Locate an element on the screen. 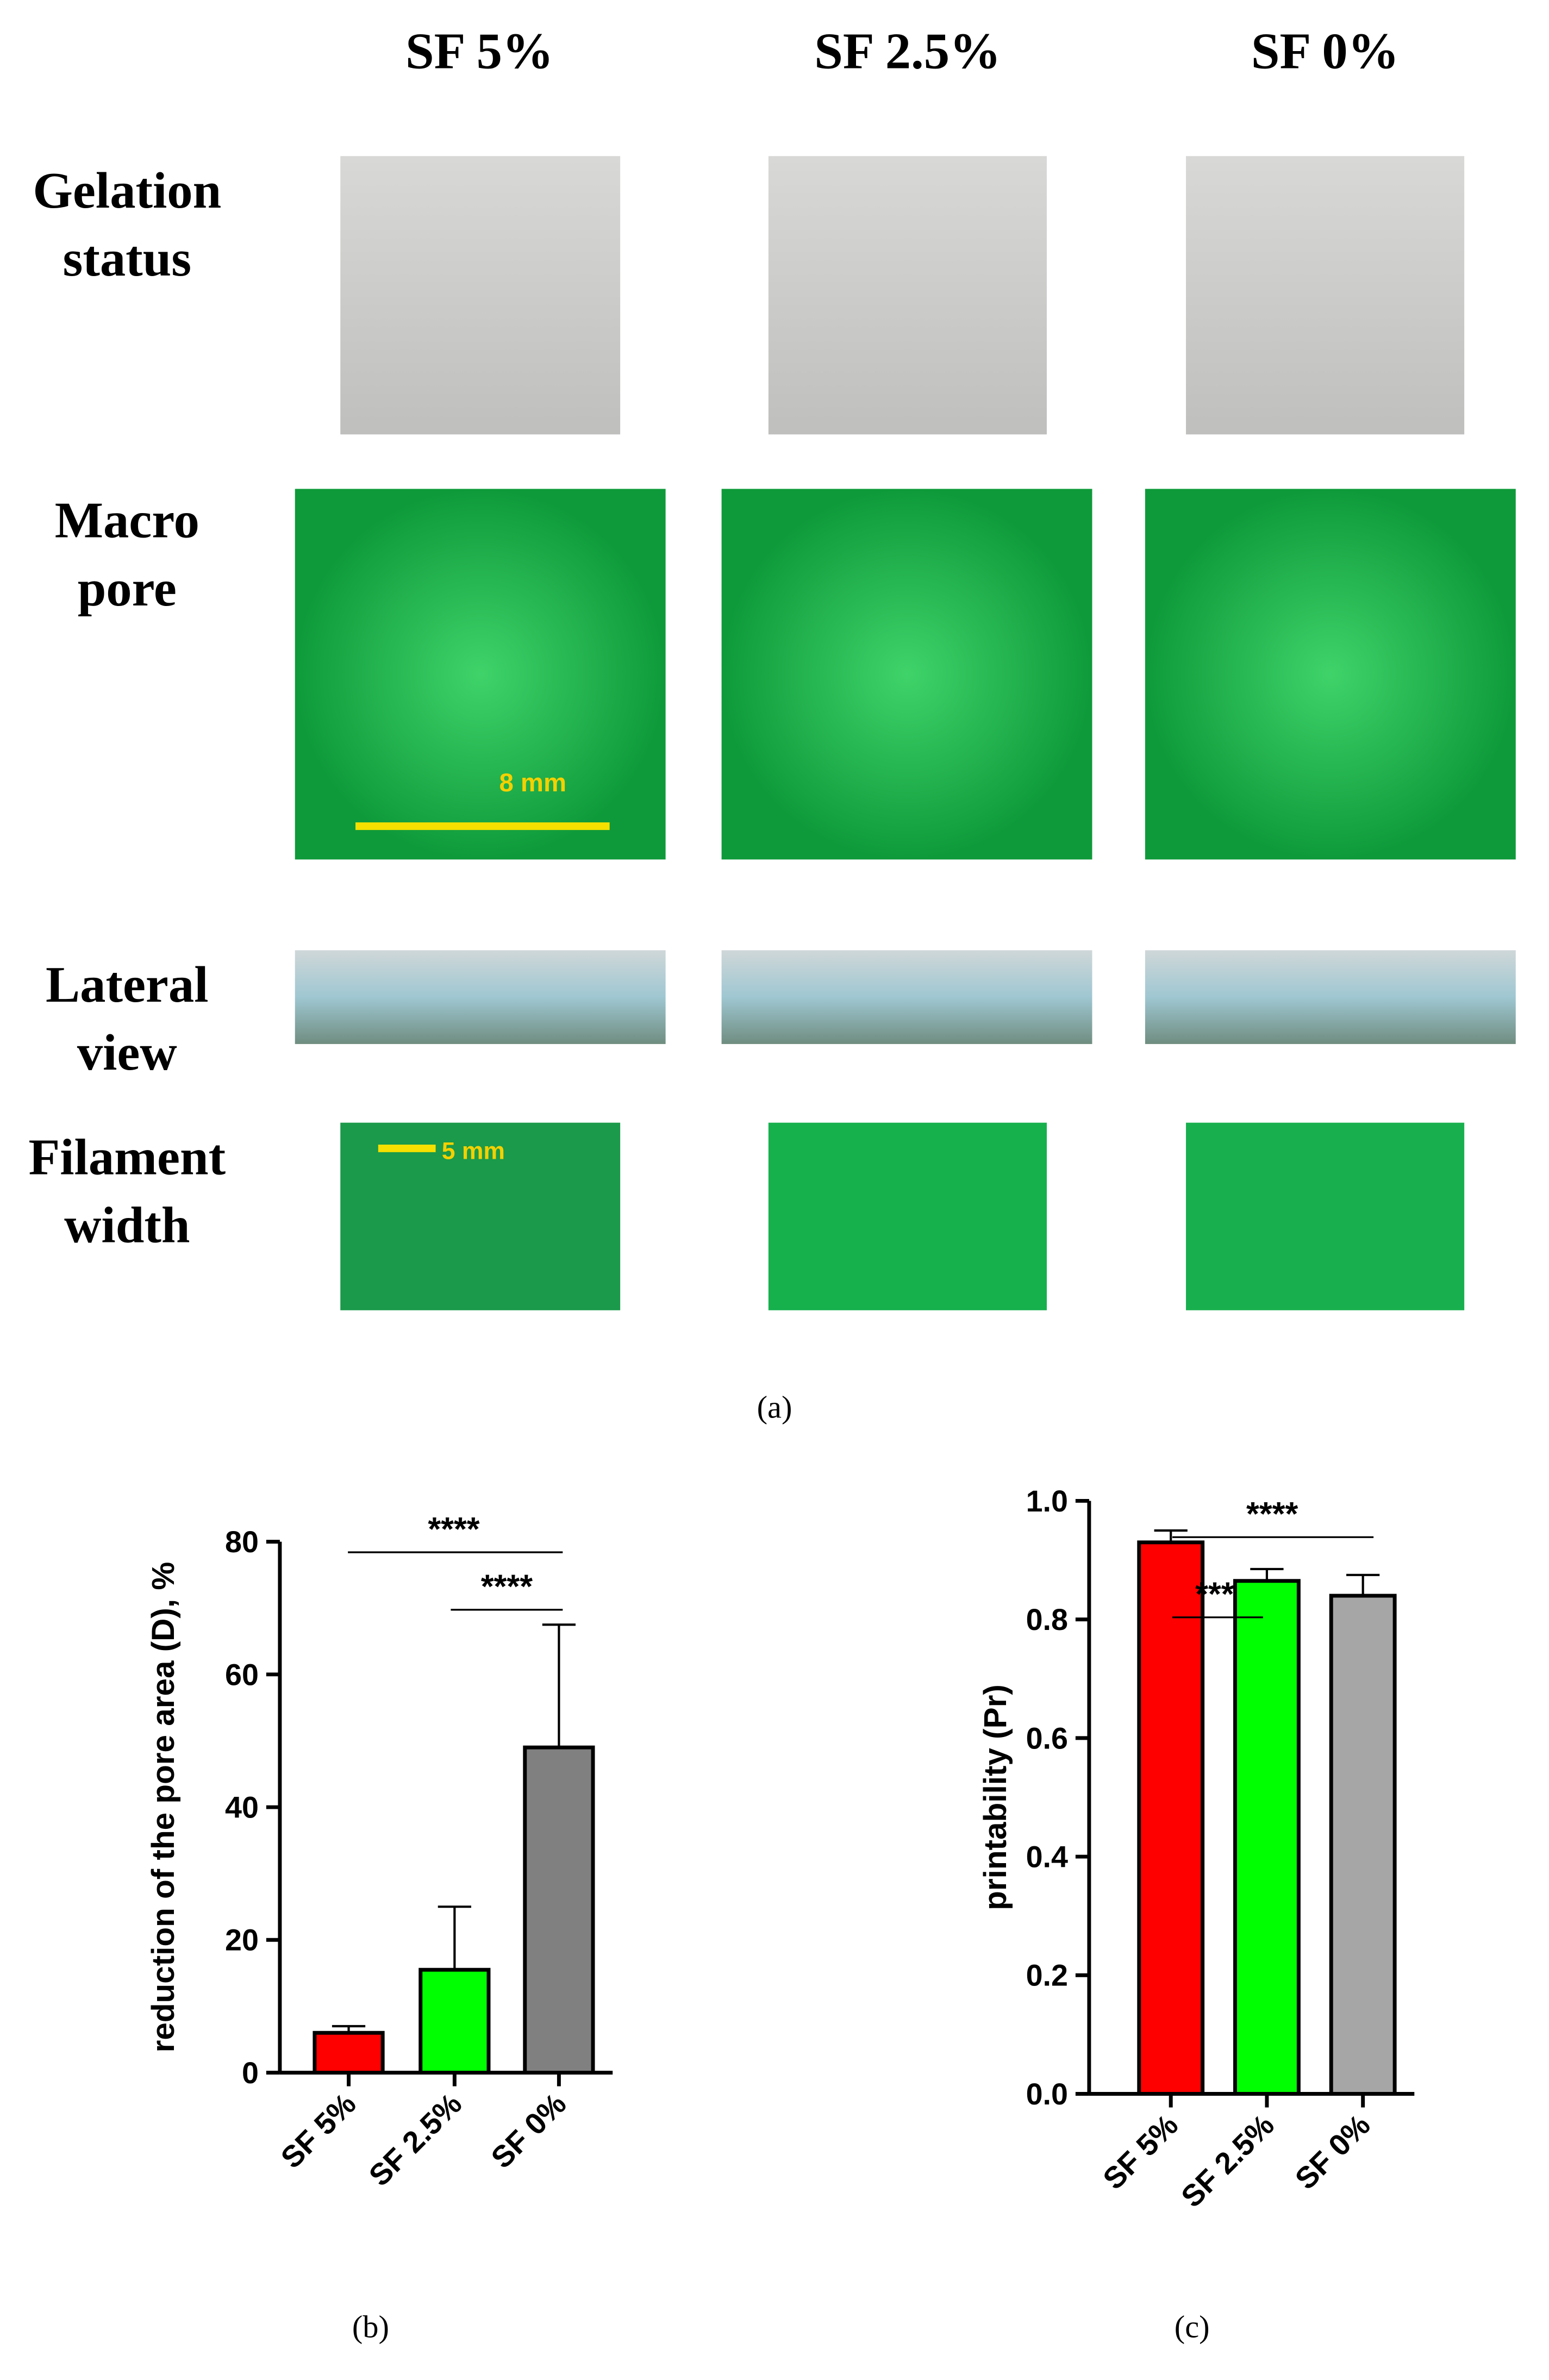 This screenshot has height=2380, width=1549. y-tick-label: 0.4 is located at coordinates (1047, 1857).